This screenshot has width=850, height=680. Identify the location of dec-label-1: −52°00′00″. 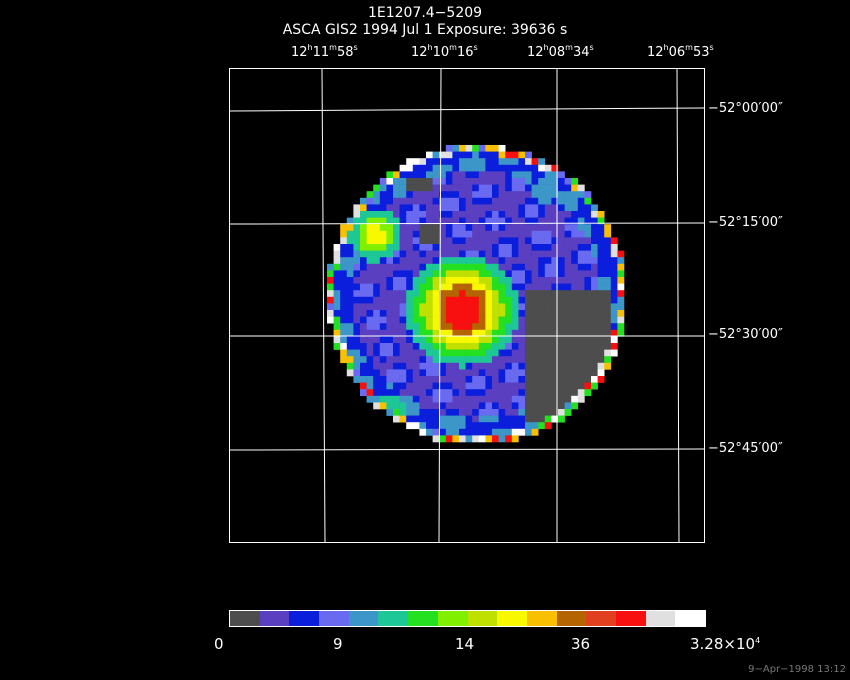
(745, 108).